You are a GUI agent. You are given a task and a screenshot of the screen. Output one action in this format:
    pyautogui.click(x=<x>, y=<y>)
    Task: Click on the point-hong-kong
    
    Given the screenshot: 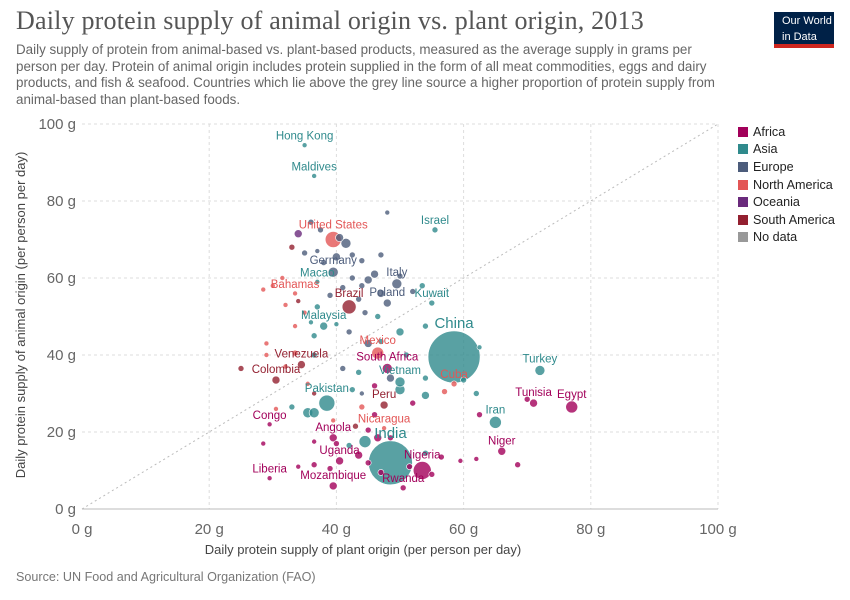 What is the action you would take?
    pyautogui.click(x=304, y=145)
    